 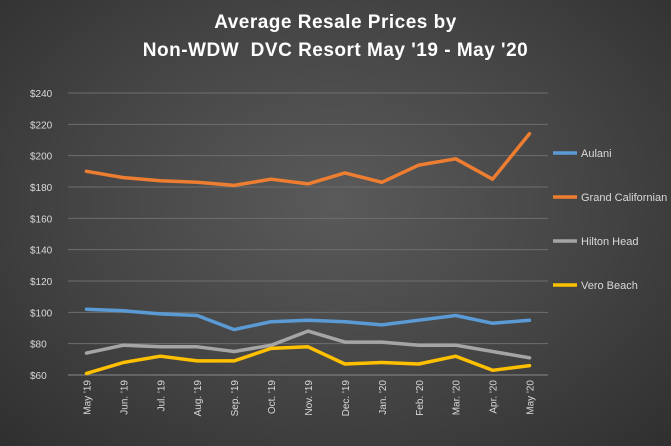 What do you see at coordinates (494, 397) in the screenshot?
I see `x-tick-label: Apr. '20` at bounding box center [494, 397].